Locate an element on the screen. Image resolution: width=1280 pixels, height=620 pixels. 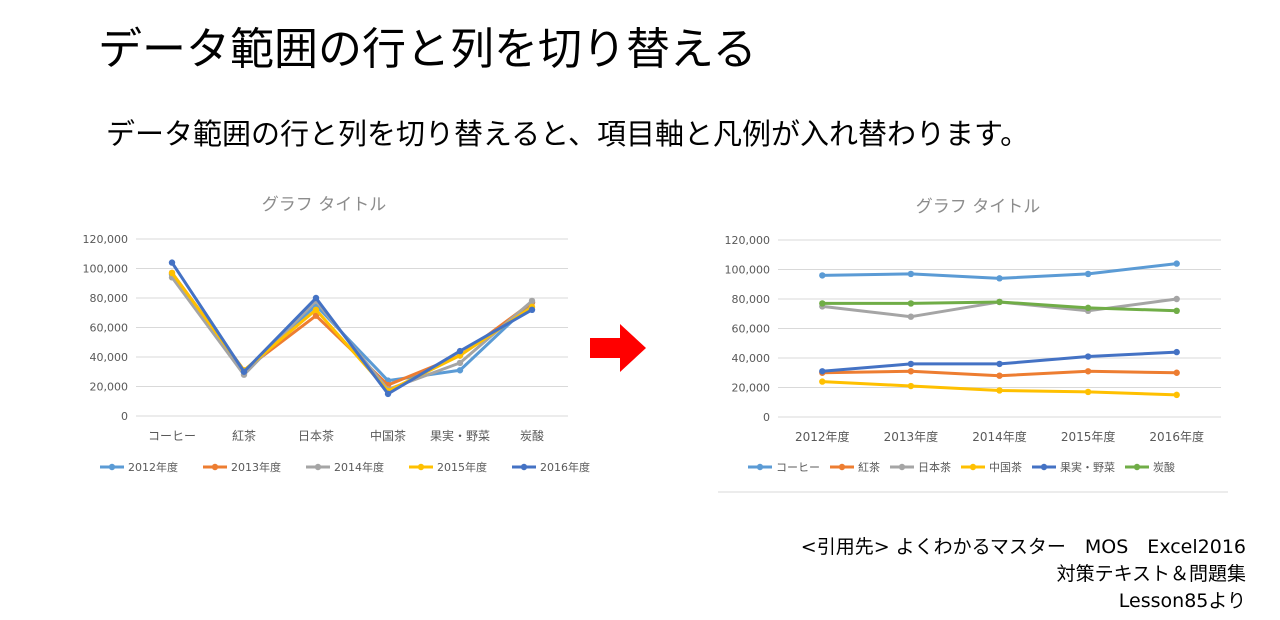
x-category-label: 2016年度 is located at coordinates (1176, 436).